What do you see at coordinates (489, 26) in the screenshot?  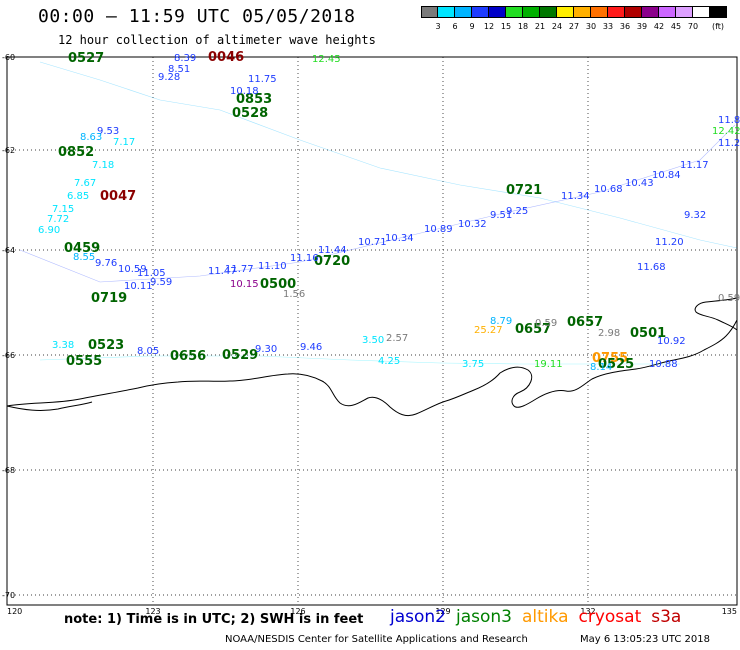 I see `color-scale-label: 12` at bounding box center [489, 26].